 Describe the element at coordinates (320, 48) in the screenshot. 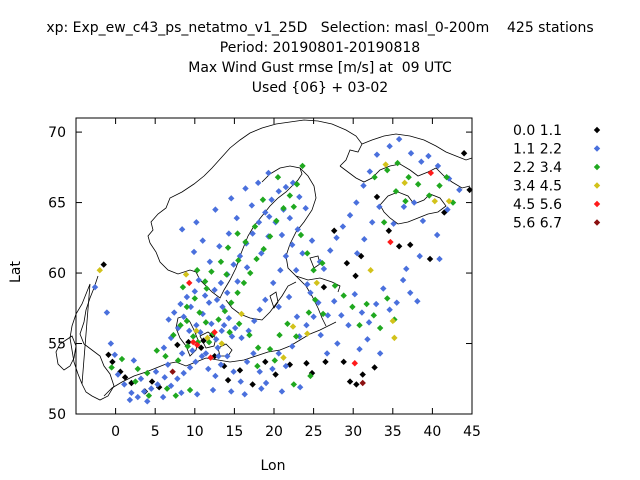

I see `chart-title-period: Period: 20190801-20190818` at that location.